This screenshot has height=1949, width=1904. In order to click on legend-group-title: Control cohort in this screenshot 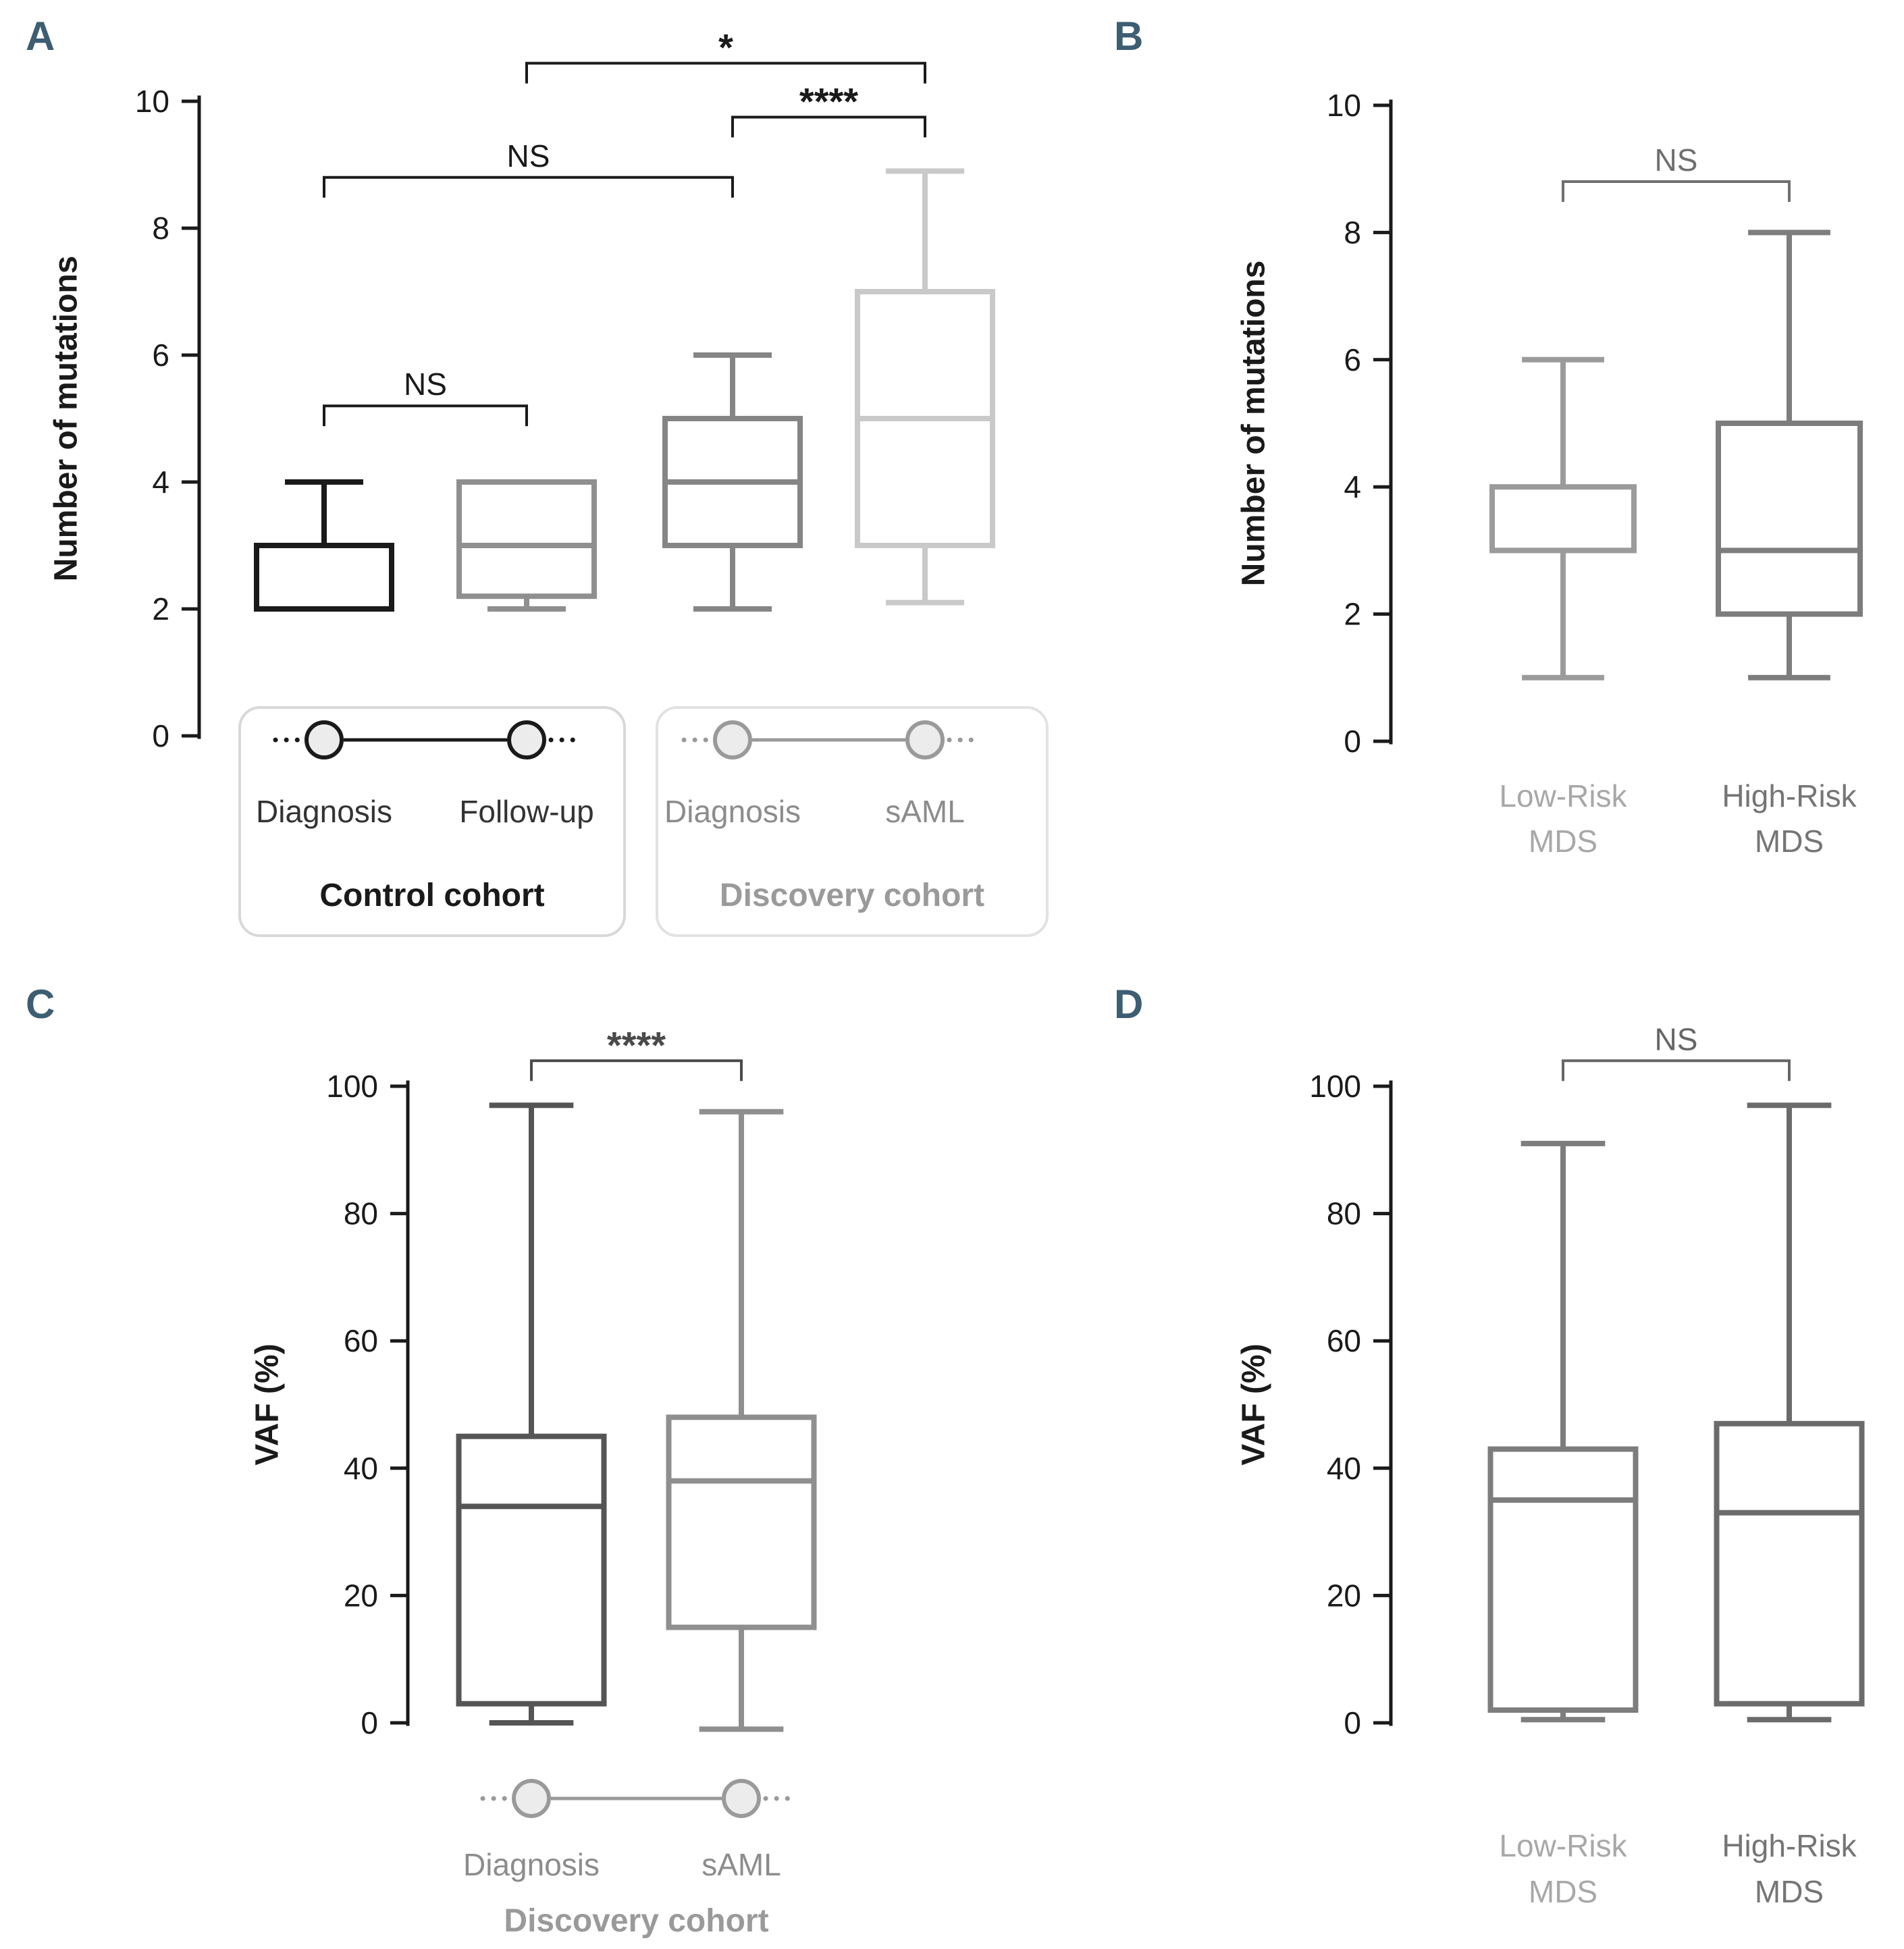, I will do `click(431, 895)`.